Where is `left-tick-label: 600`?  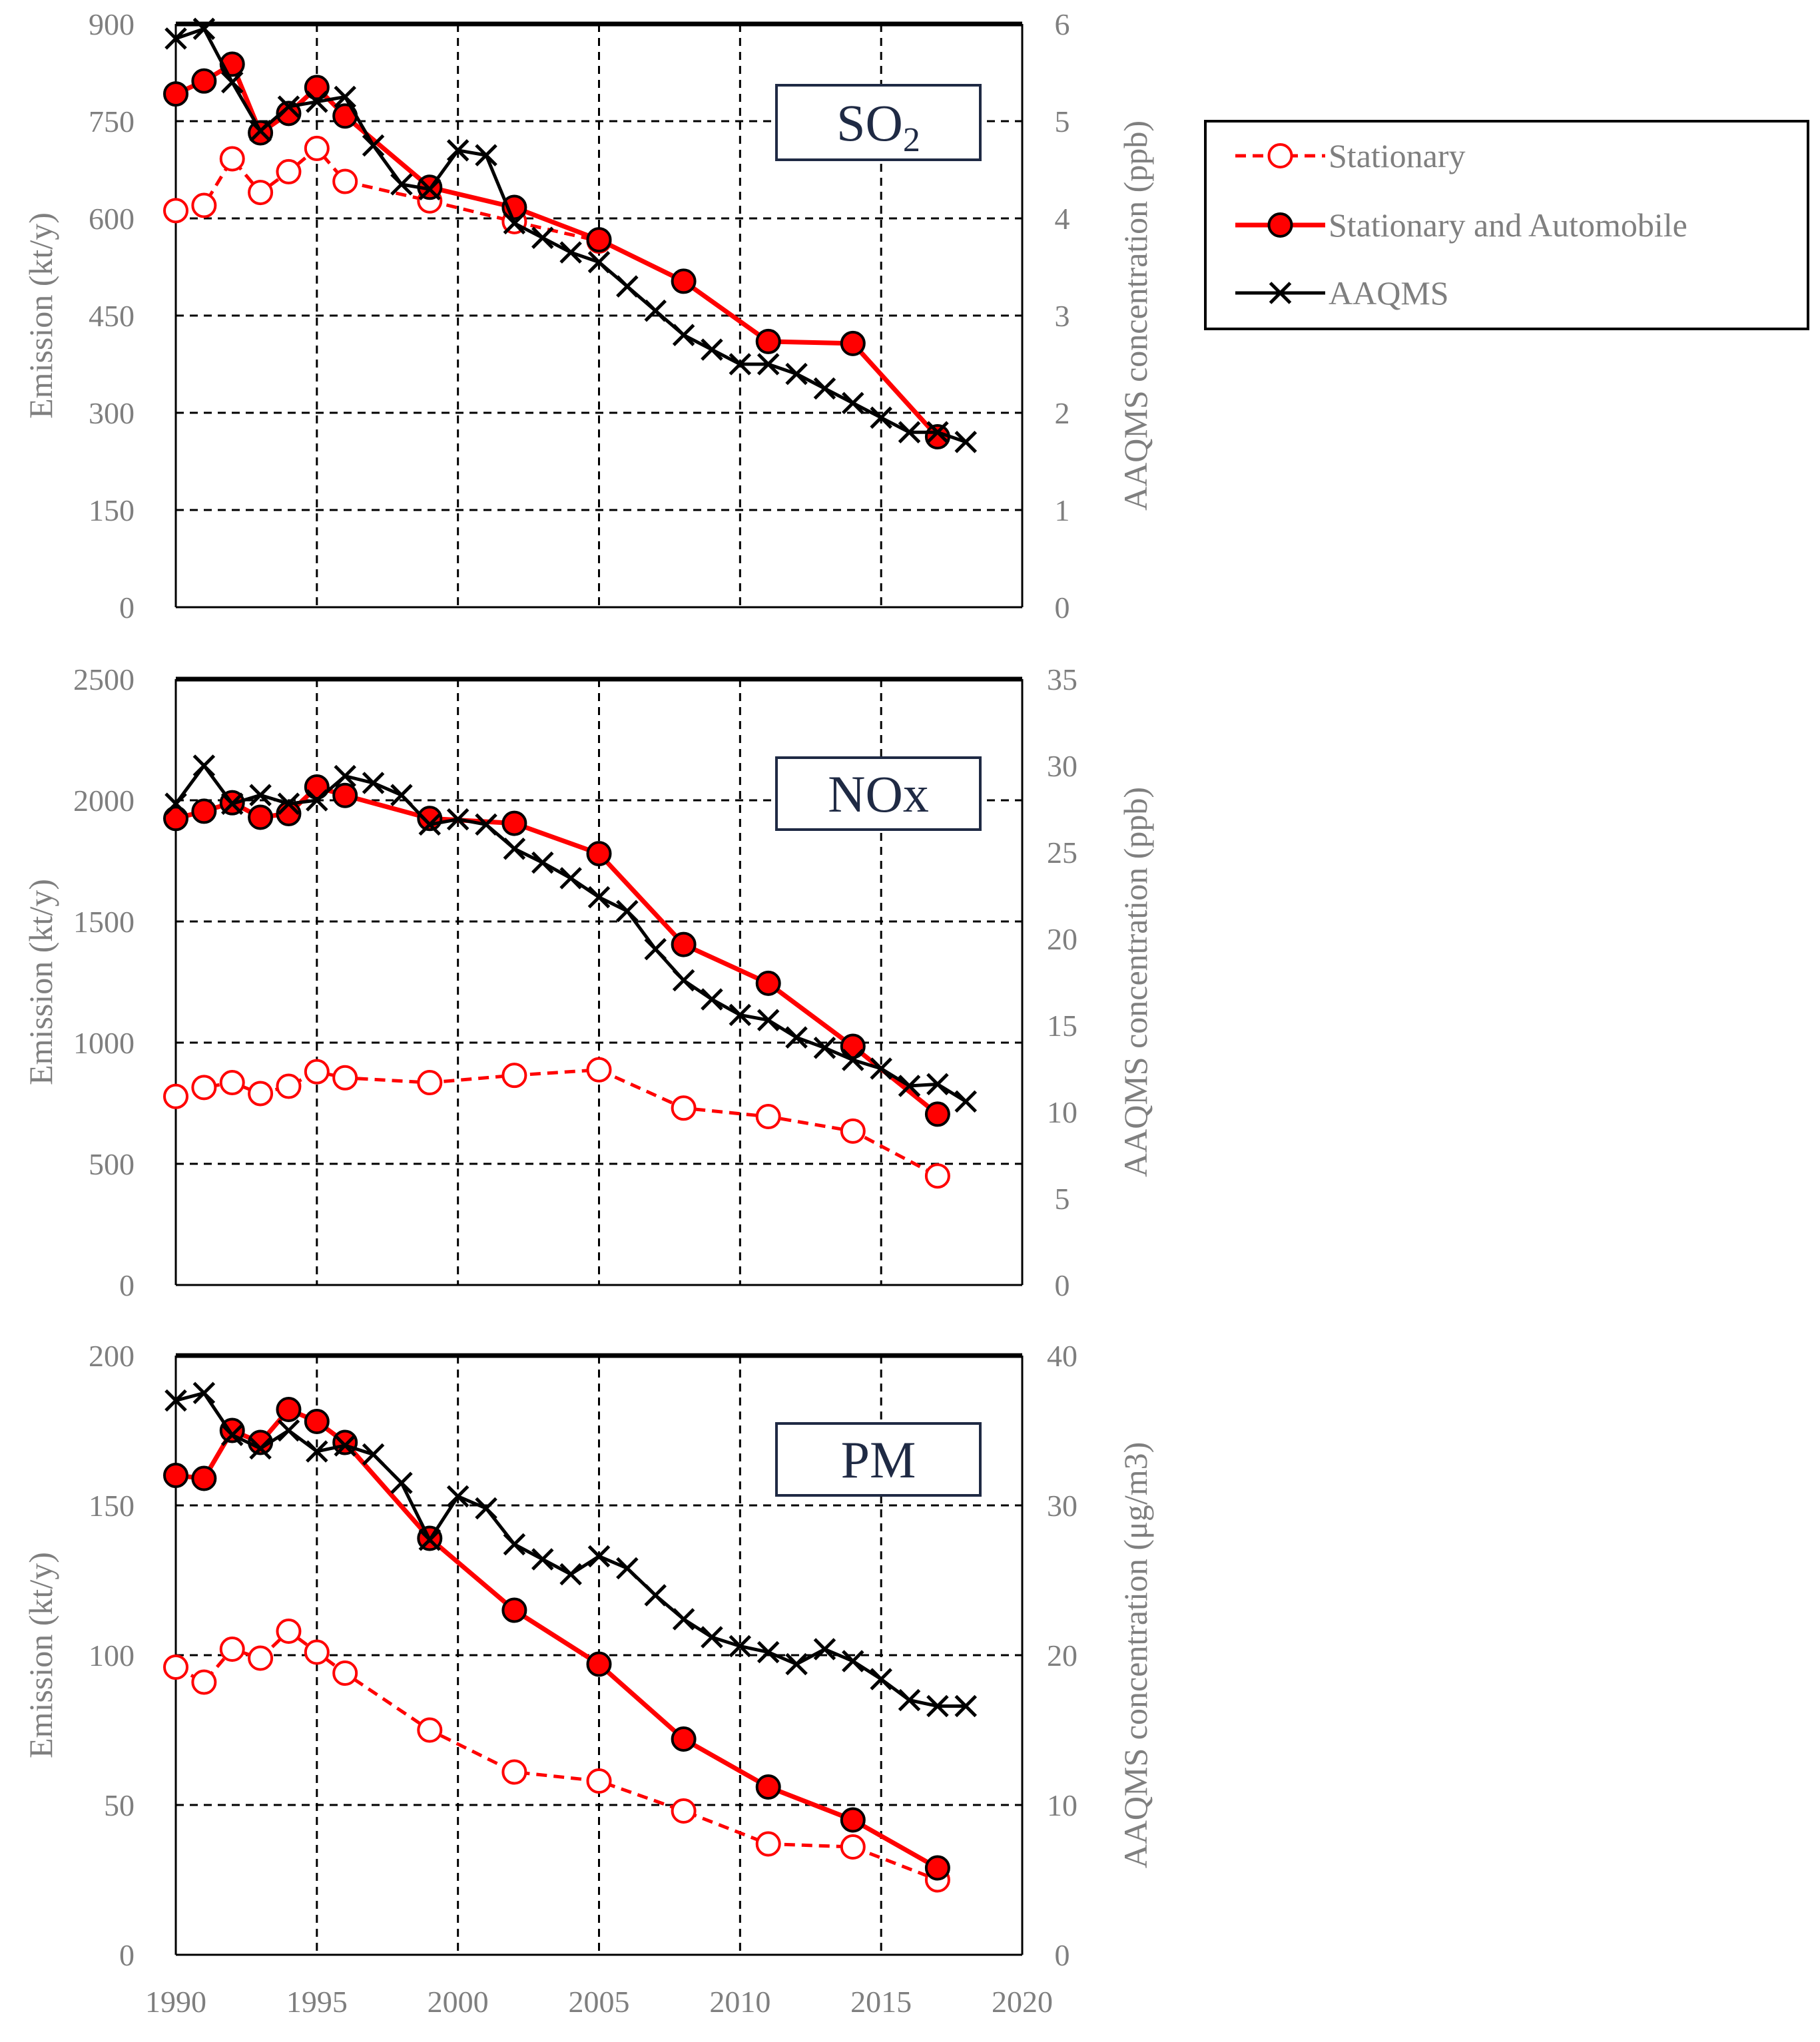 left-tick-label: 600 is located at coordinates (112, 219).